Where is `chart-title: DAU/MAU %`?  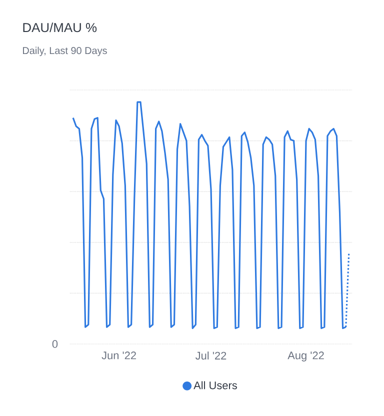 chart-title: DAU/MAU % is located at coordinates (60, 27).